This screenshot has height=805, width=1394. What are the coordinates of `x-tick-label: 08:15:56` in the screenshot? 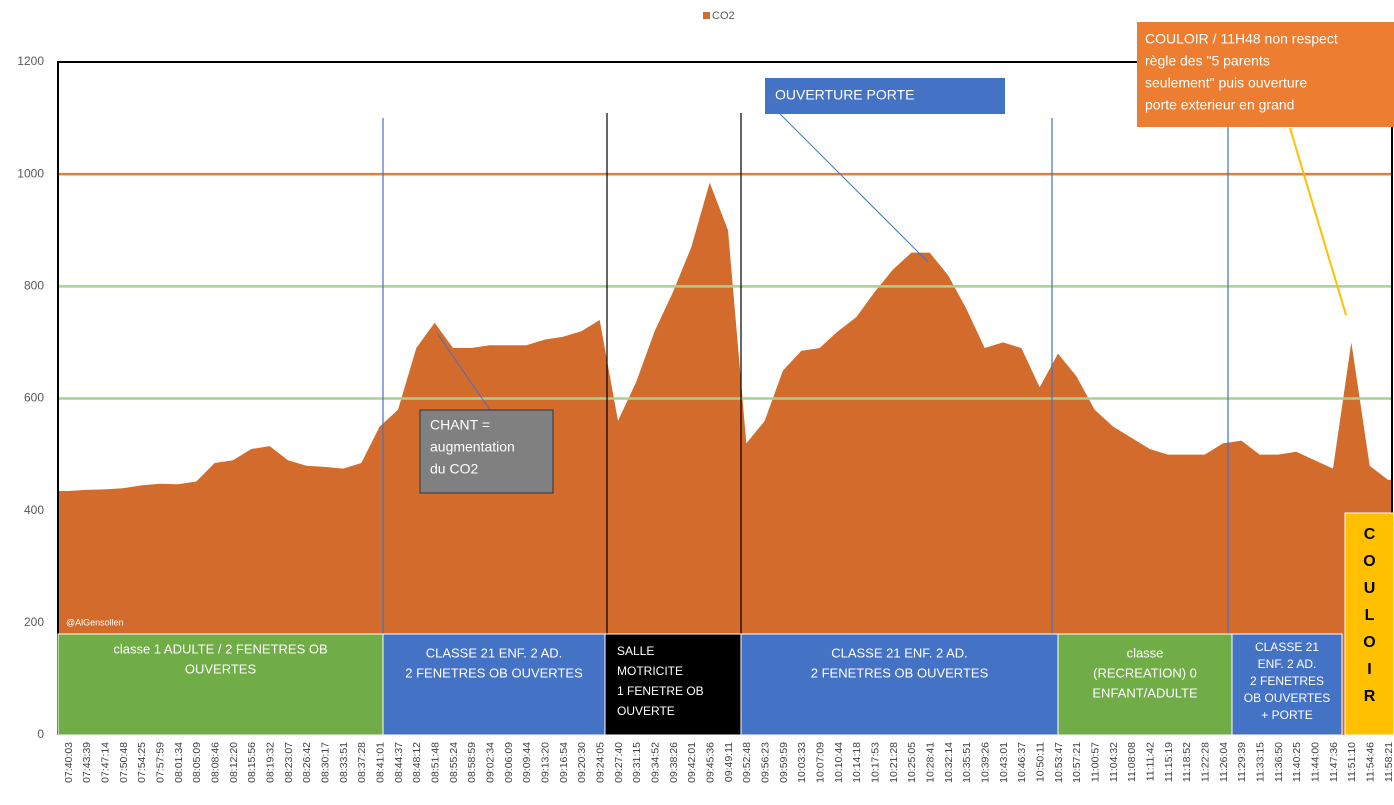 It's located at (252, 762).